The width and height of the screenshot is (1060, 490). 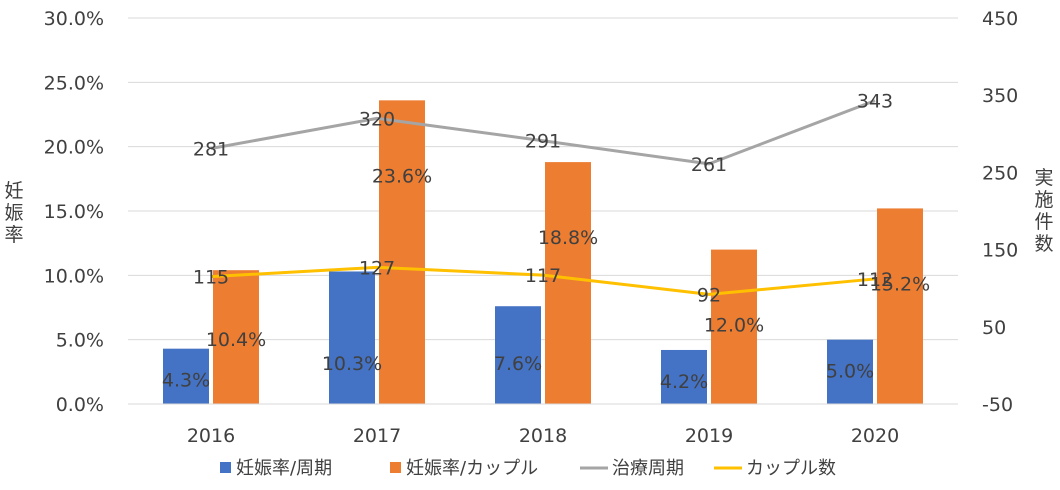 I want to click on y-left-tick-label: 0.0%, so click(x=80, y=405).